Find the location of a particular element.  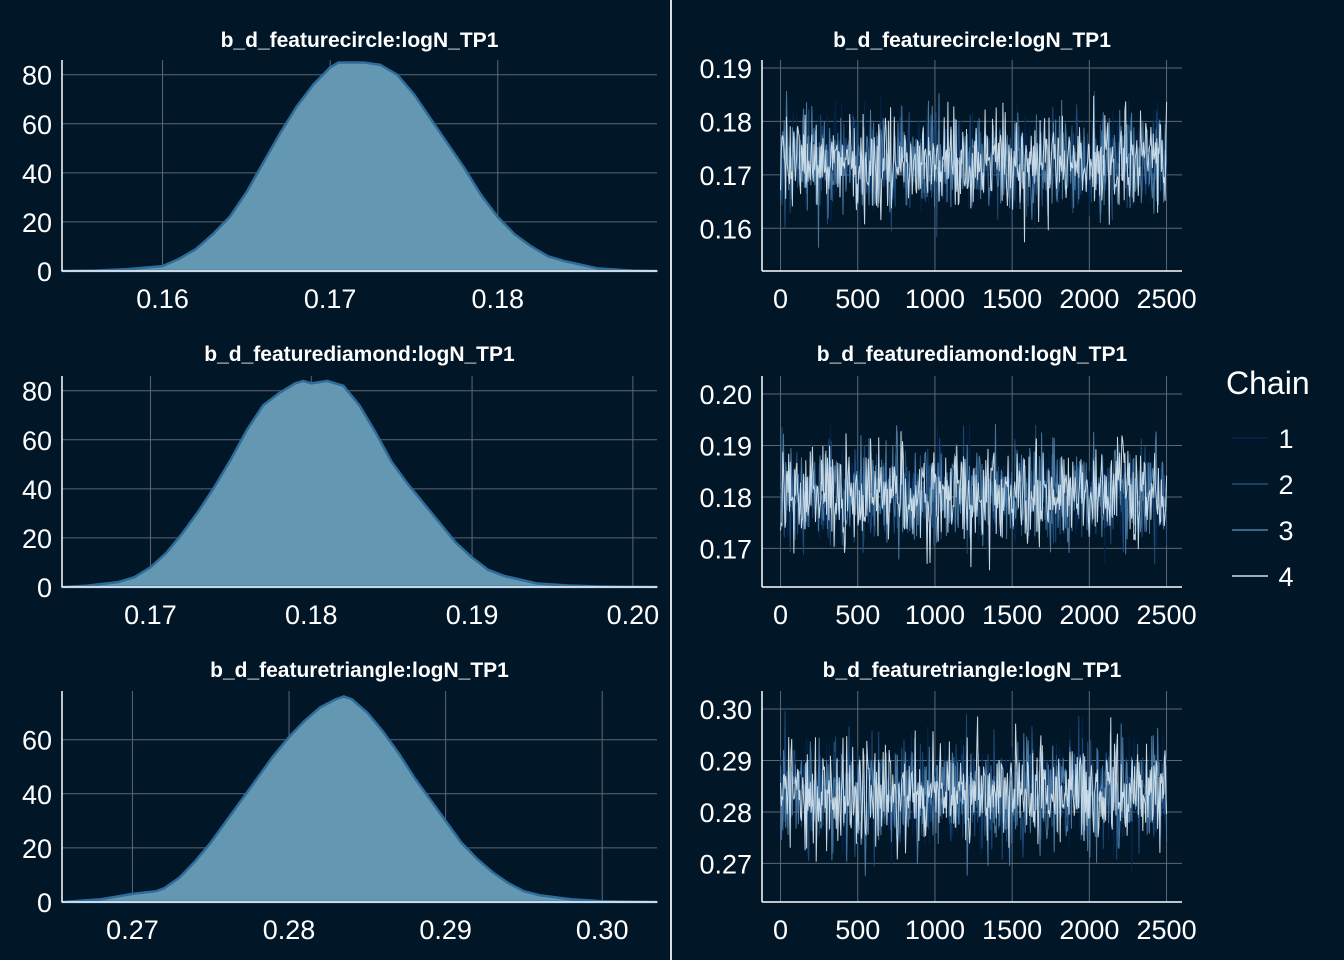

legend-label-chain-1: 1 is located at coordinates (1285, 439).